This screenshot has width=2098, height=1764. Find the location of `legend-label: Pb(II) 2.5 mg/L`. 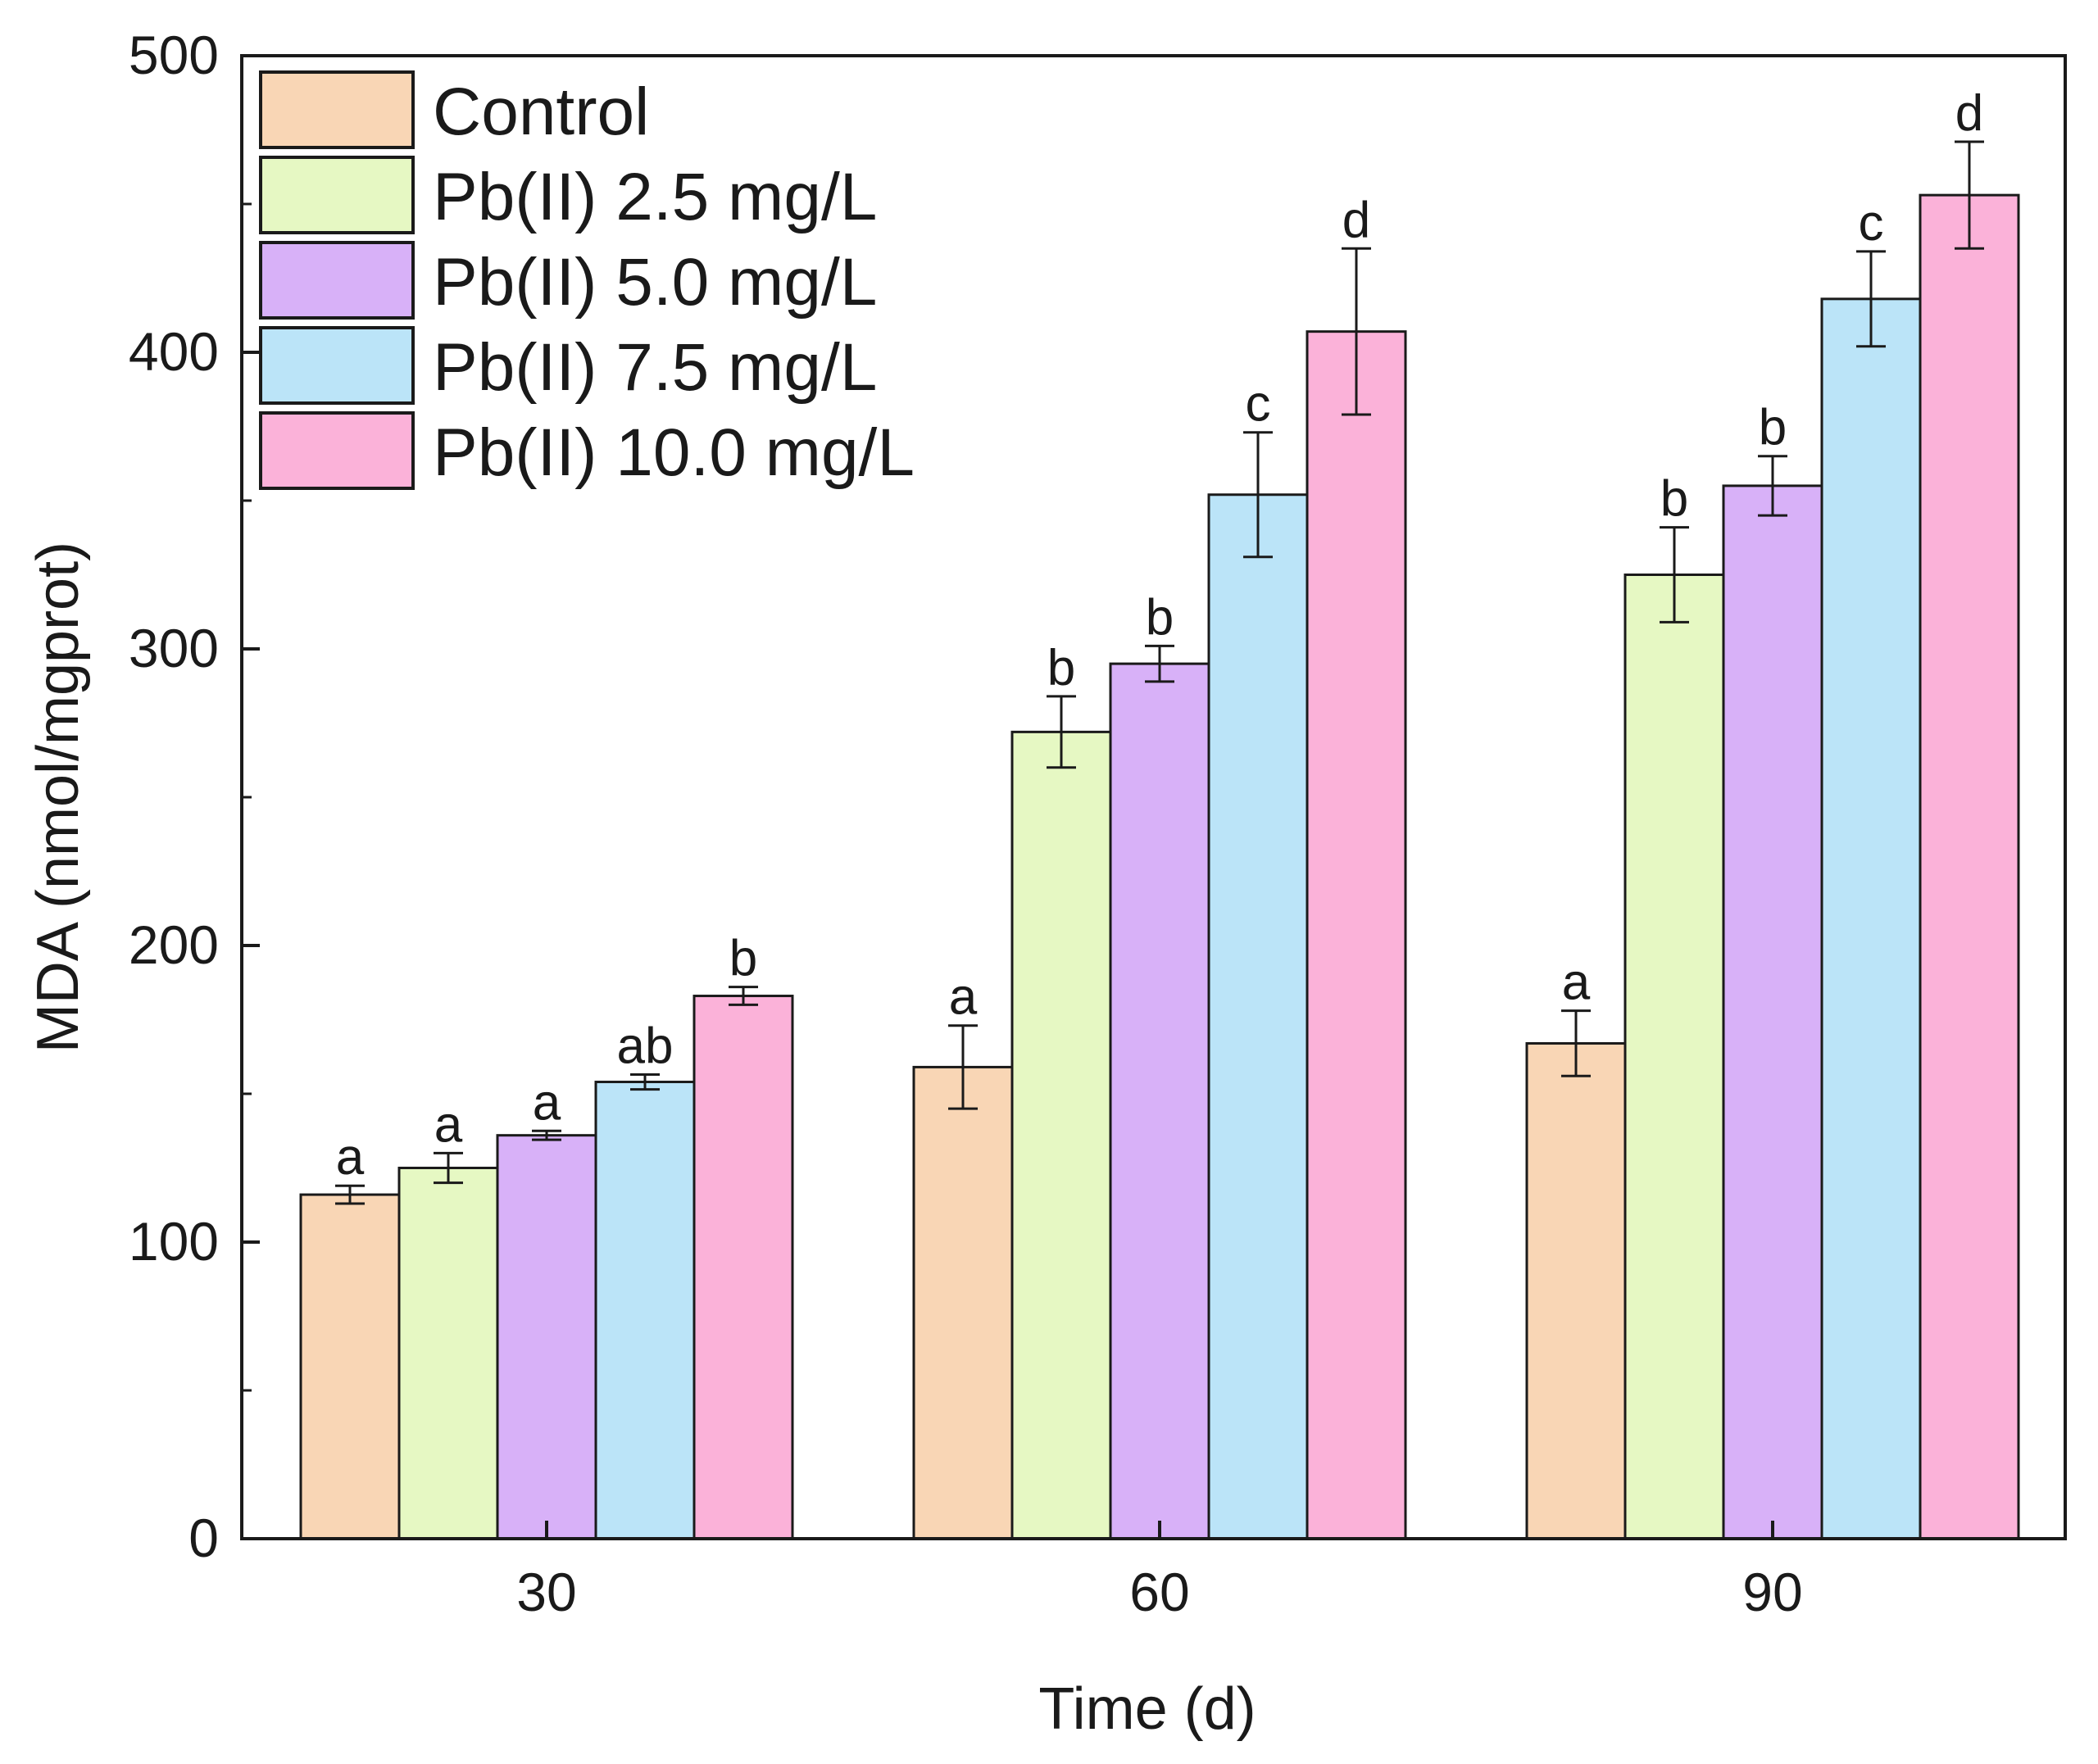

legend-label: Pb(II) 2.5 mg/L is located at coordinates (655, 197).